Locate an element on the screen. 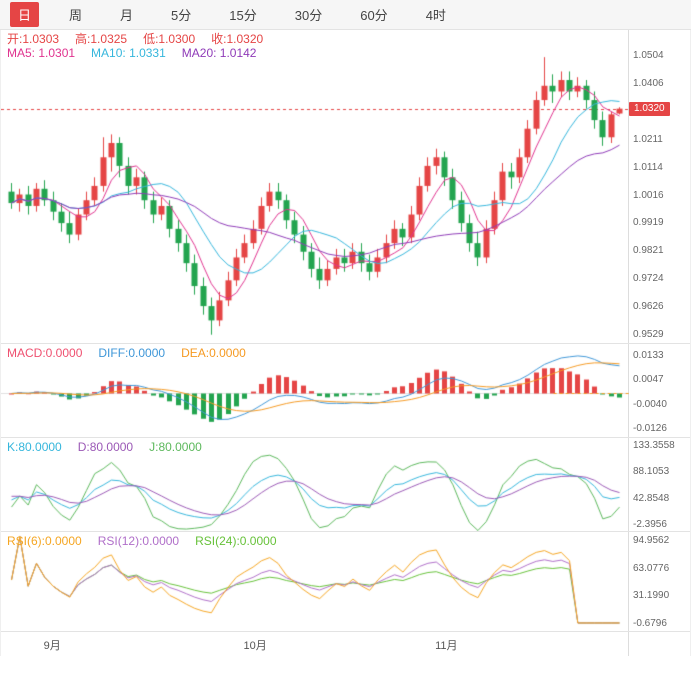 The height and width of the screenshot is (675, 691). y-axis-tick: 31.1990 is located at coordinates (651, 596).